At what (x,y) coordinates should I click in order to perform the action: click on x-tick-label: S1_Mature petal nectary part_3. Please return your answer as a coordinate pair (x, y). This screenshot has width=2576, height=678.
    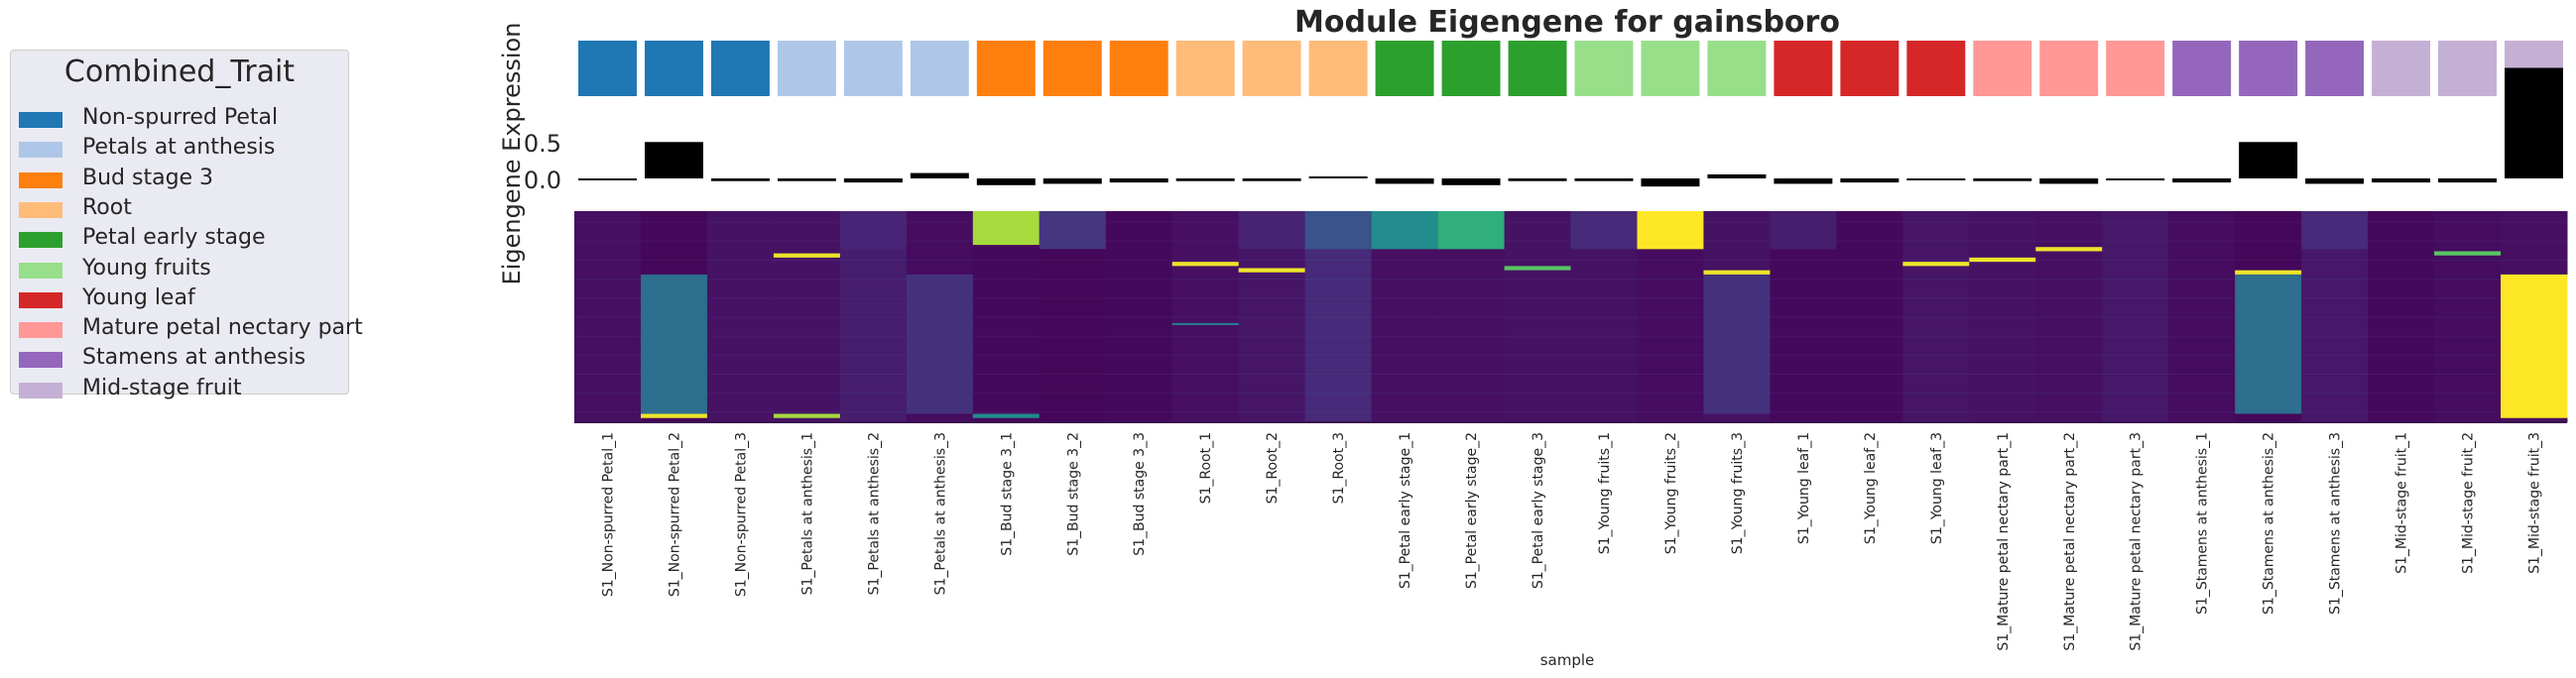
    Looking at the image, I should click on (2137, 541).